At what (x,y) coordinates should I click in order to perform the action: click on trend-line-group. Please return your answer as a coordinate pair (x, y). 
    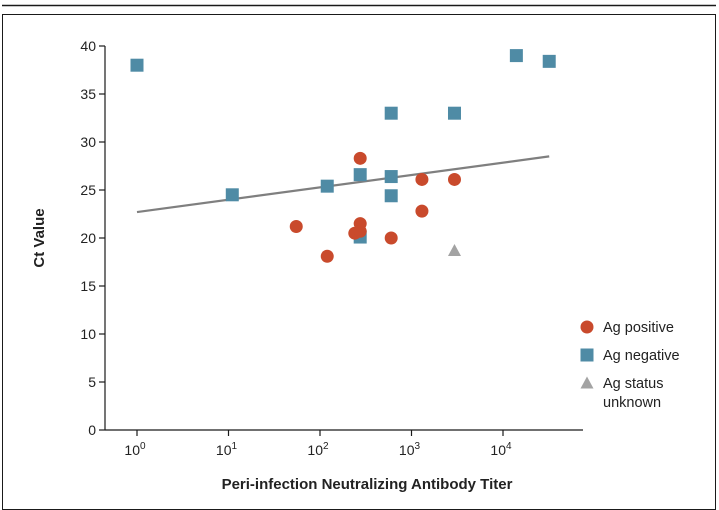
    Looking at the image, I should click on (343, 184).